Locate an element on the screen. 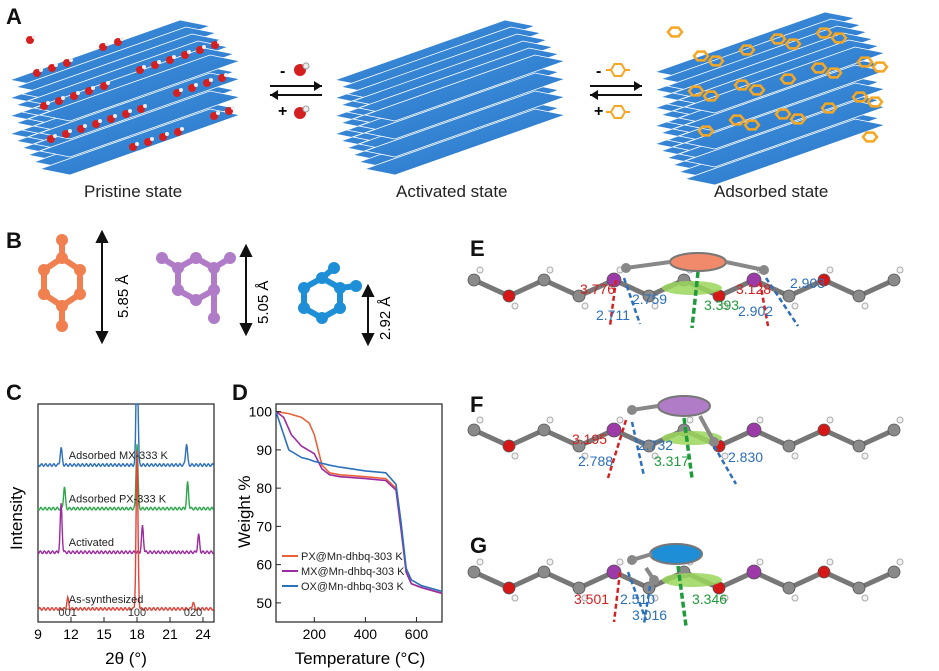  chart-d-legend-label: PX@Mn-dhbq-303 K is located at coordinates (352, 557).